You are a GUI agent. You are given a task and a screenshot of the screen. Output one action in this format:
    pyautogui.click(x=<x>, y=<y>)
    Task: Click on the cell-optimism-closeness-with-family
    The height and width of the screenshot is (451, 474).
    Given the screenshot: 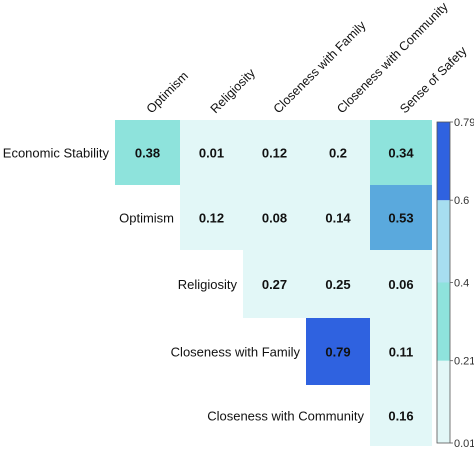 What is the action you would take?
    pyautogui.click(x=274, y=217)
    